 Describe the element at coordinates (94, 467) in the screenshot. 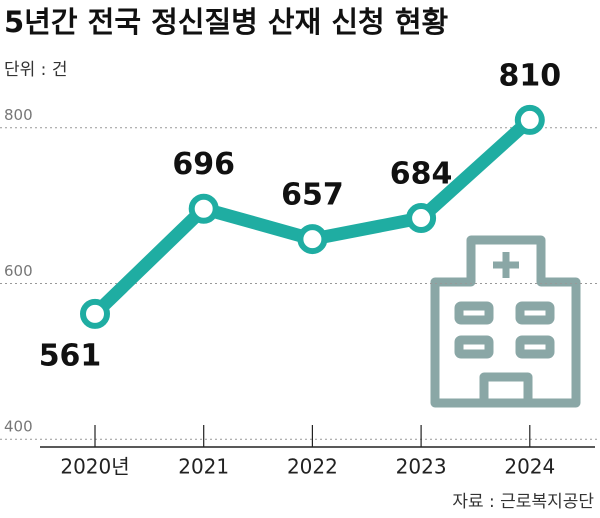

I see `x-tick-label: 2020년` at that location.